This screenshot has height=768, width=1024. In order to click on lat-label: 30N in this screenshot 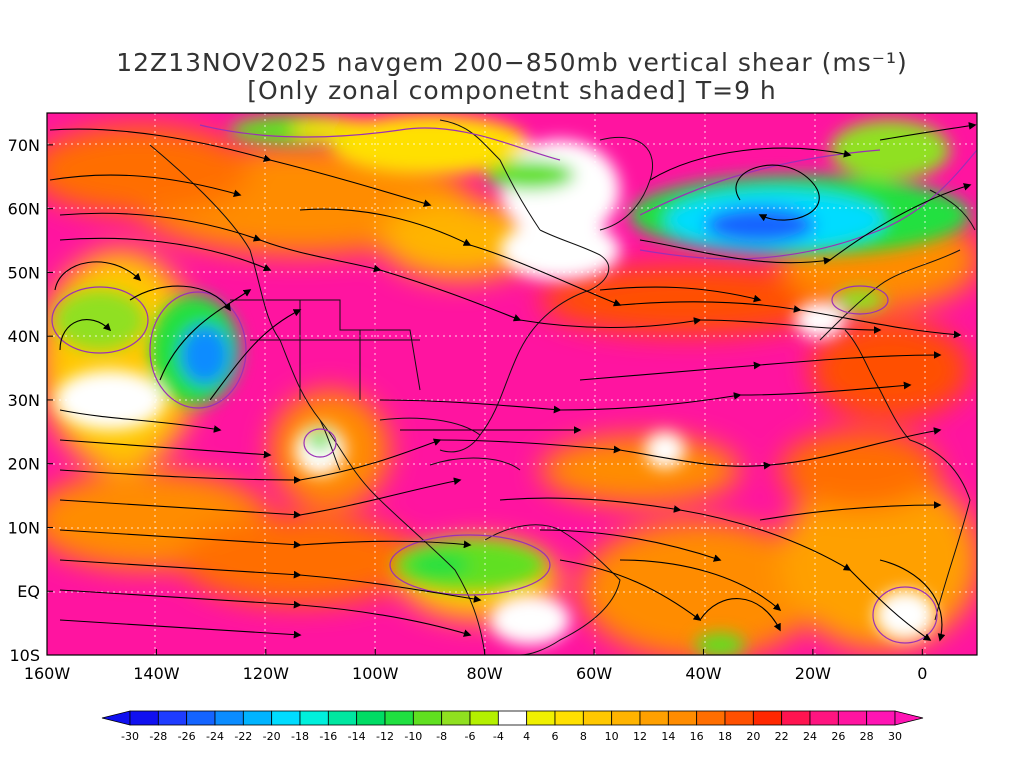, I will do `click(24, 400)`.